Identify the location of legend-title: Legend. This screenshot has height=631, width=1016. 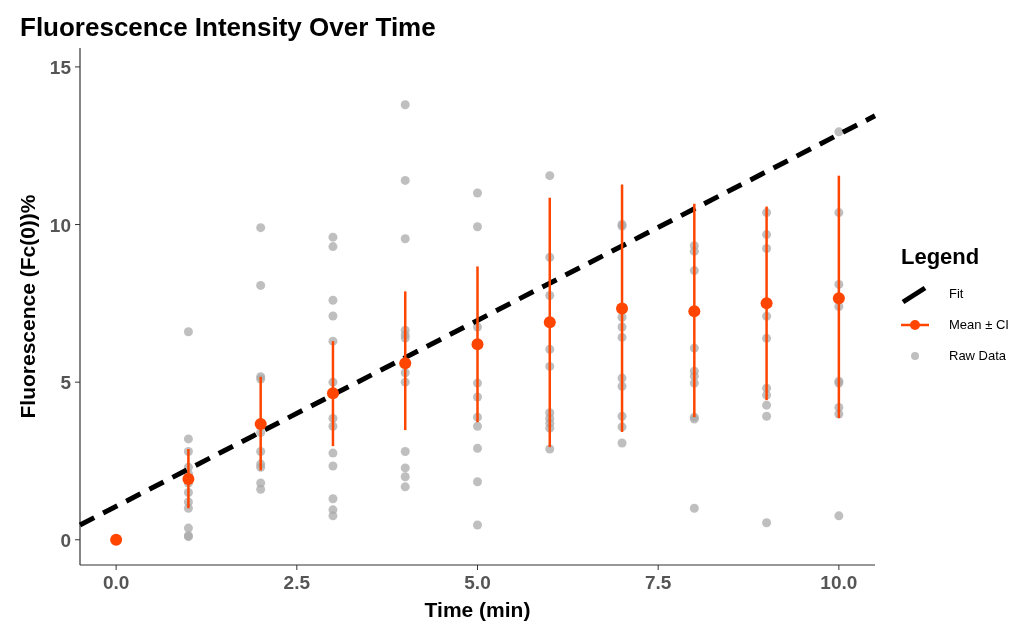
(940, 256).